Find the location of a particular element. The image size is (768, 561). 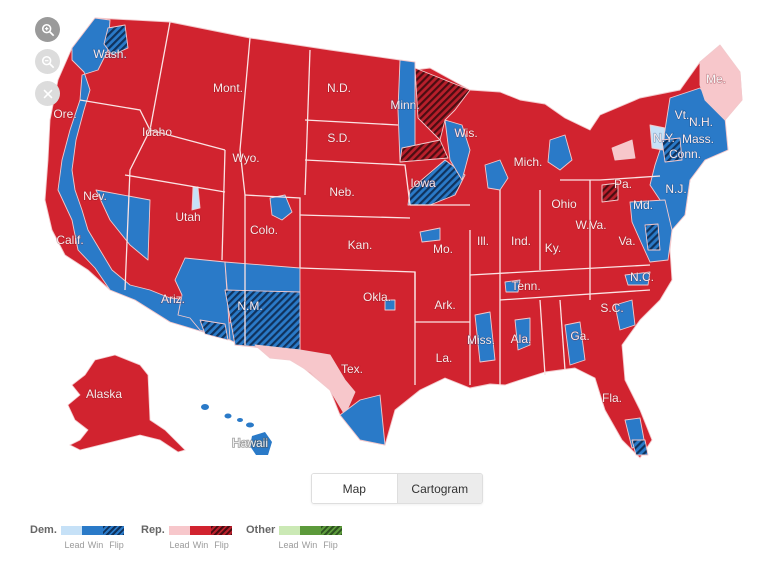

state-label: La. is located at coordinates (444, 358).